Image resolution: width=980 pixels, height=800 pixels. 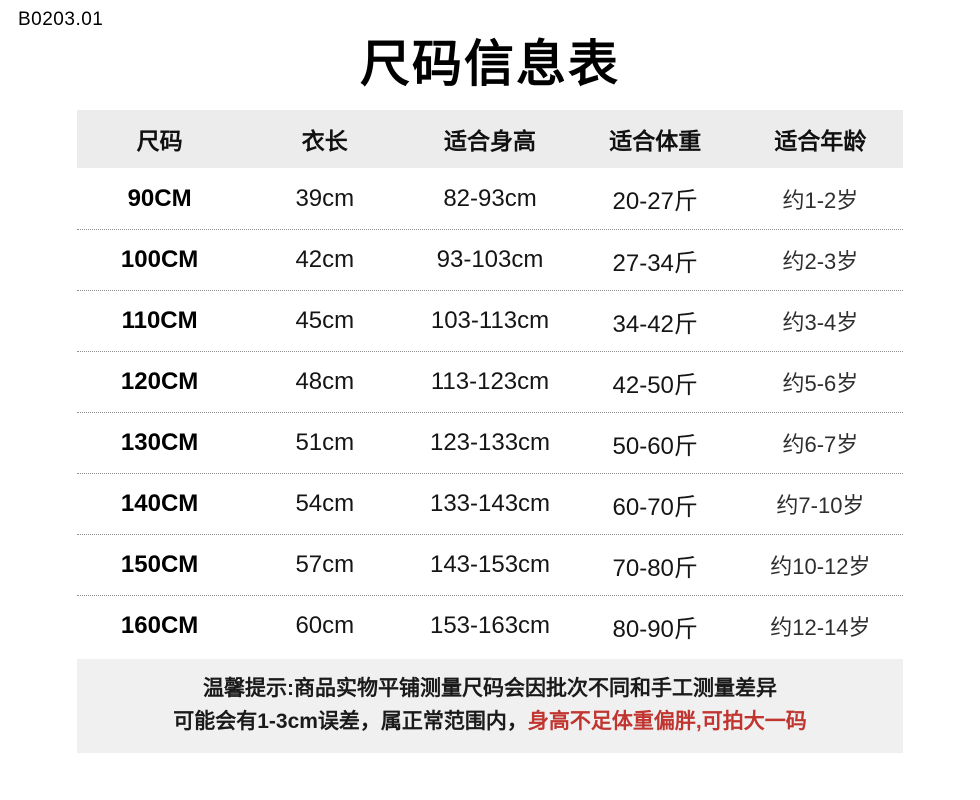 What do you see at coordinates (655, 263) in the screenshot?
I see `table-cell: 27-34斤` at bounding box center [655, 263].